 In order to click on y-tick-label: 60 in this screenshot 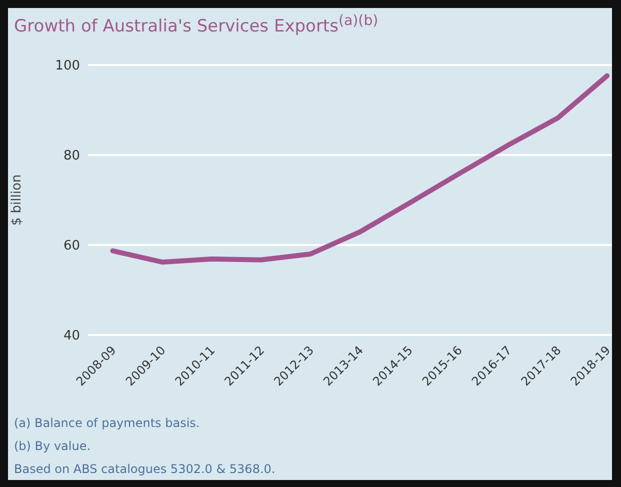, I will do `click(71, 246)`.